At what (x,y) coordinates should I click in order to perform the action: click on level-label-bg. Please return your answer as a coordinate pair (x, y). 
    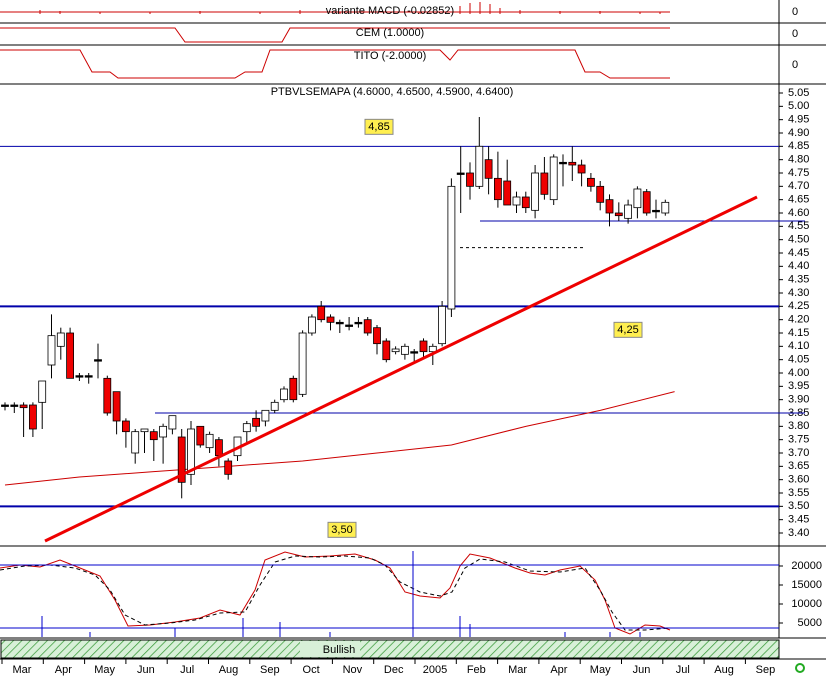
    Looking at the image, I should click on (379, 126).